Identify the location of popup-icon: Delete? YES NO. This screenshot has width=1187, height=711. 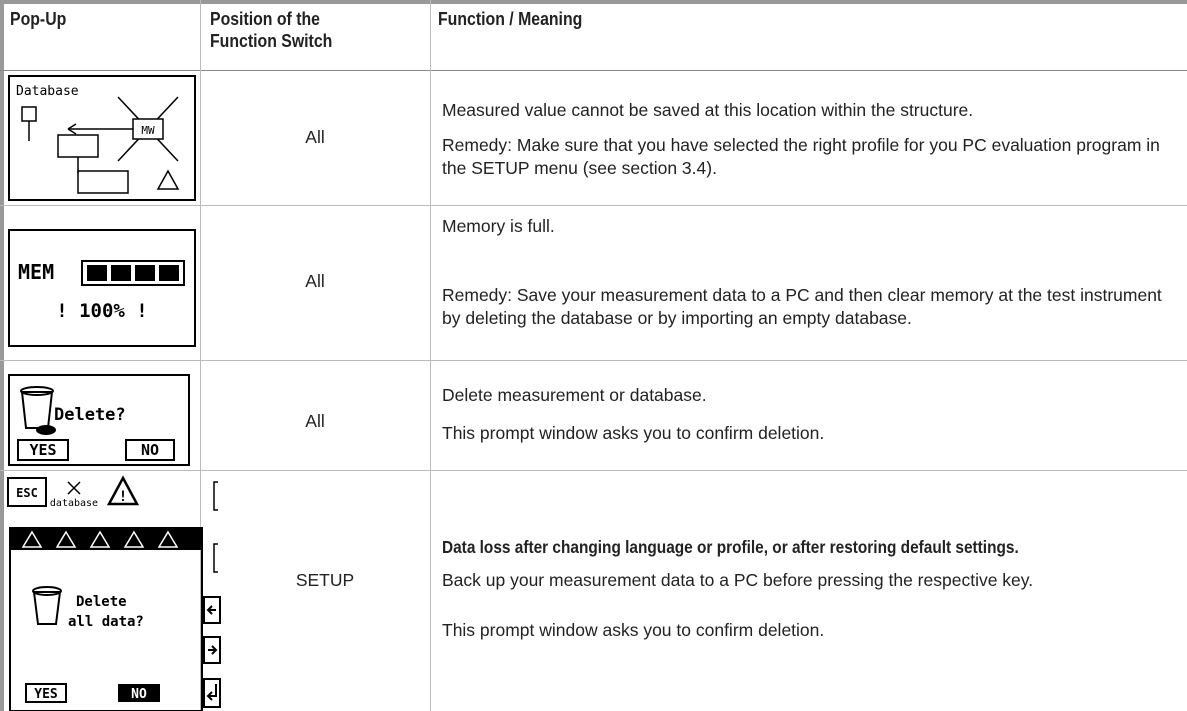
(99, 420).